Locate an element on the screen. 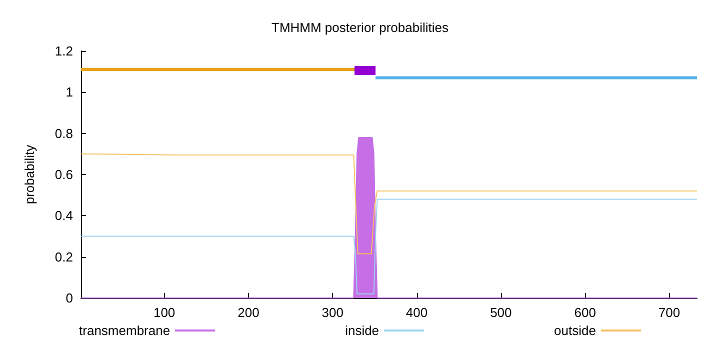  chart-title: TMHMM posterior probabilities is located at coordinates (360, 27).